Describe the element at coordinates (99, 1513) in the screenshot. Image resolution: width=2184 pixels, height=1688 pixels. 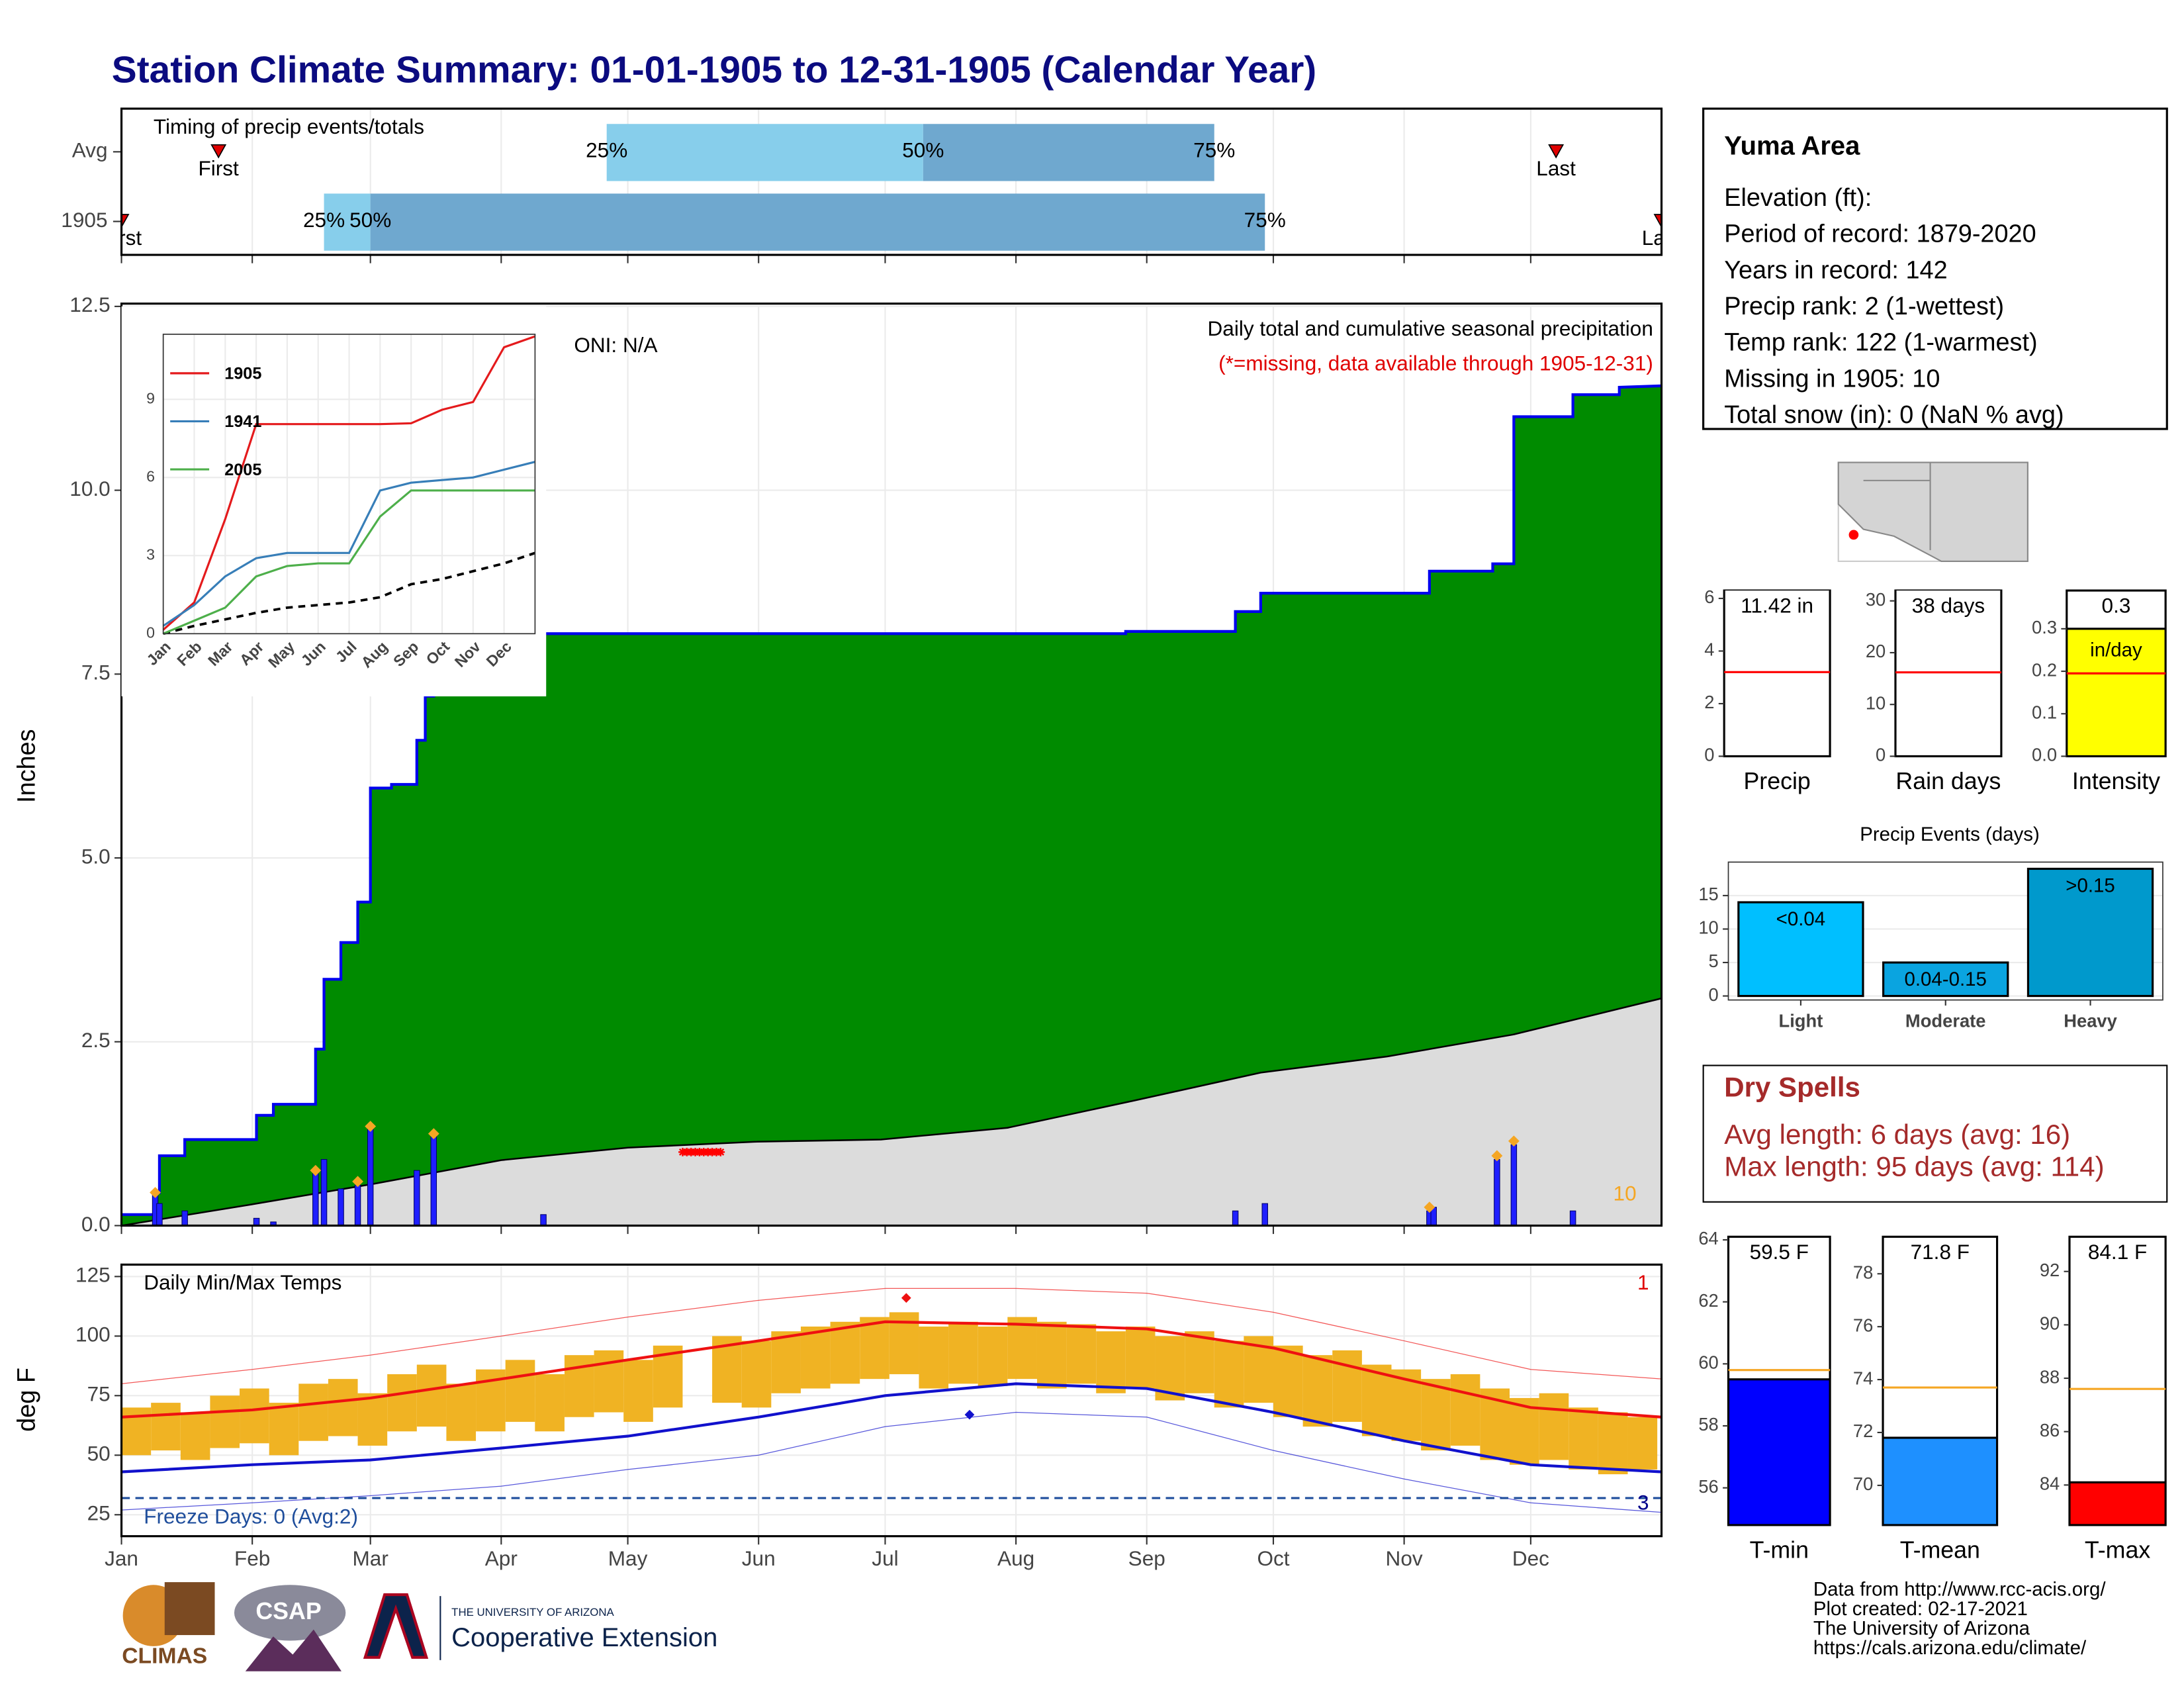
I see `y-tick-label: 25` at that location.